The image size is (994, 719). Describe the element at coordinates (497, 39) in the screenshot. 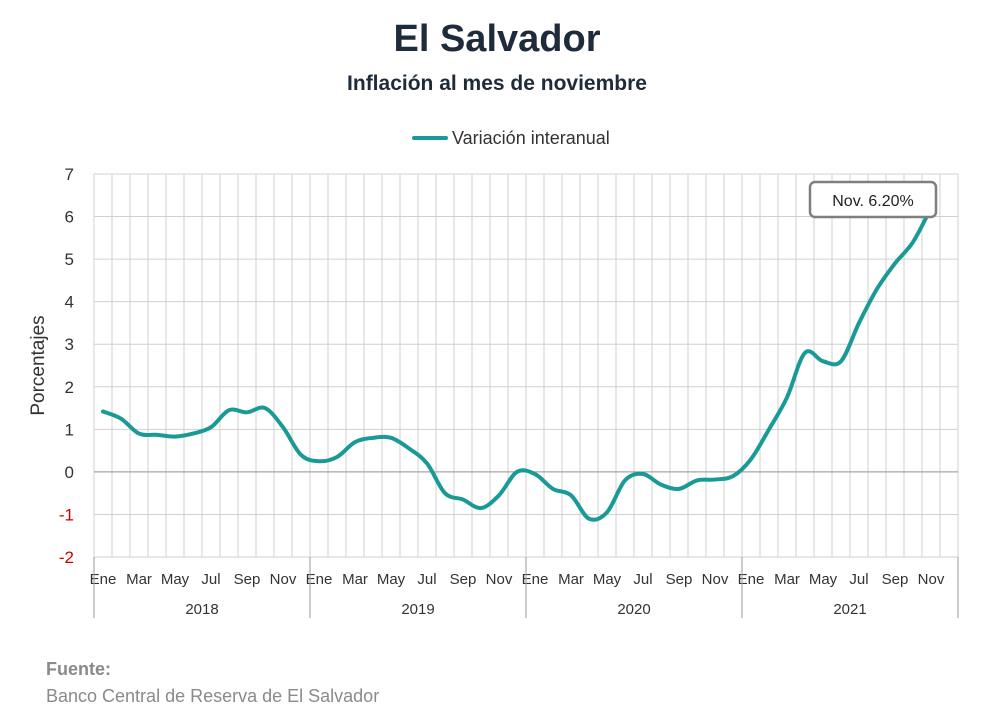

I see `chart-title: El Salvador` at that location.